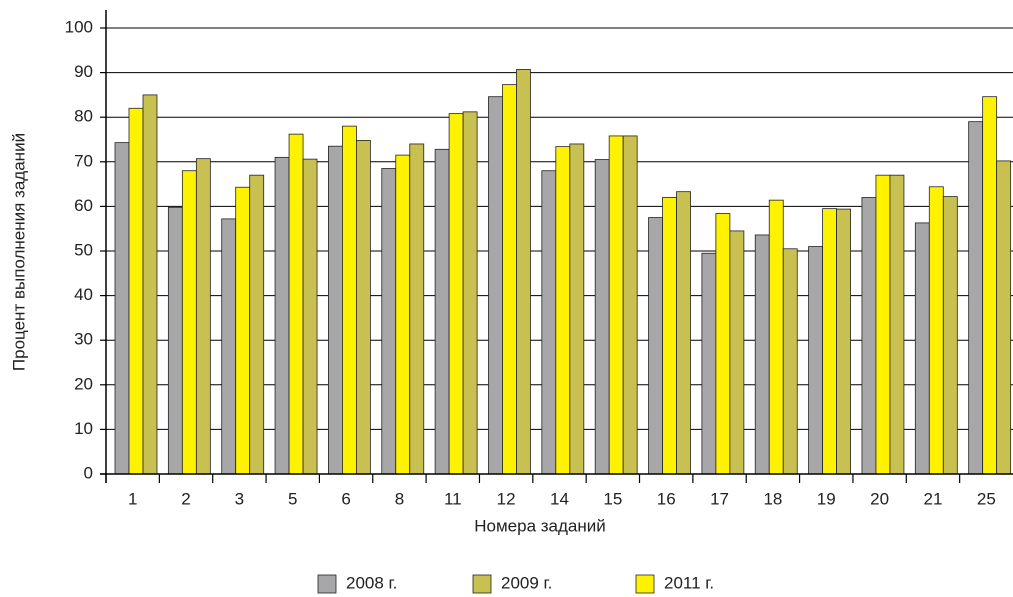 This screenshot has width=1013, height=597. What do you see at coordinates (18, 252) in the screenshot?
I see `y-axis-title: Процент выполнения заданий` at bounding box center [18, 252].